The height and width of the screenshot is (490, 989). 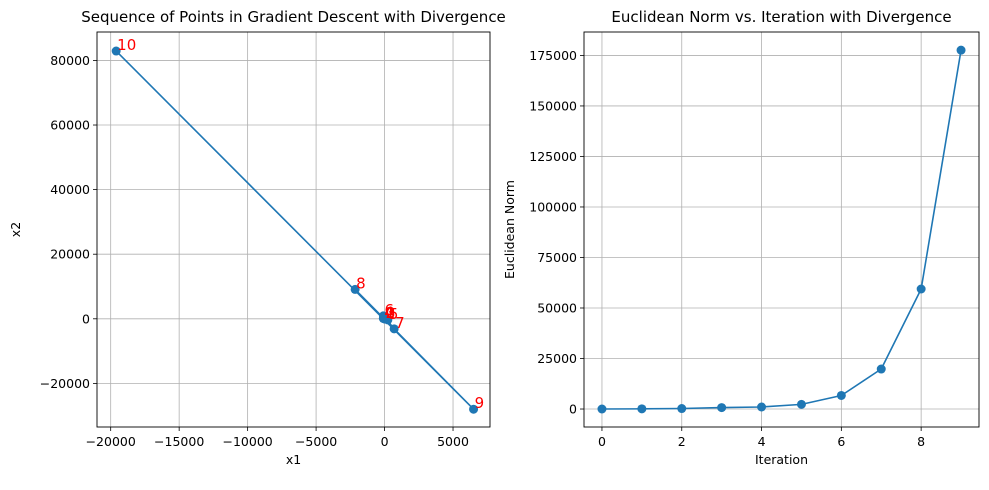 I want to click on point-label: 8, so click(x=361, y=283).